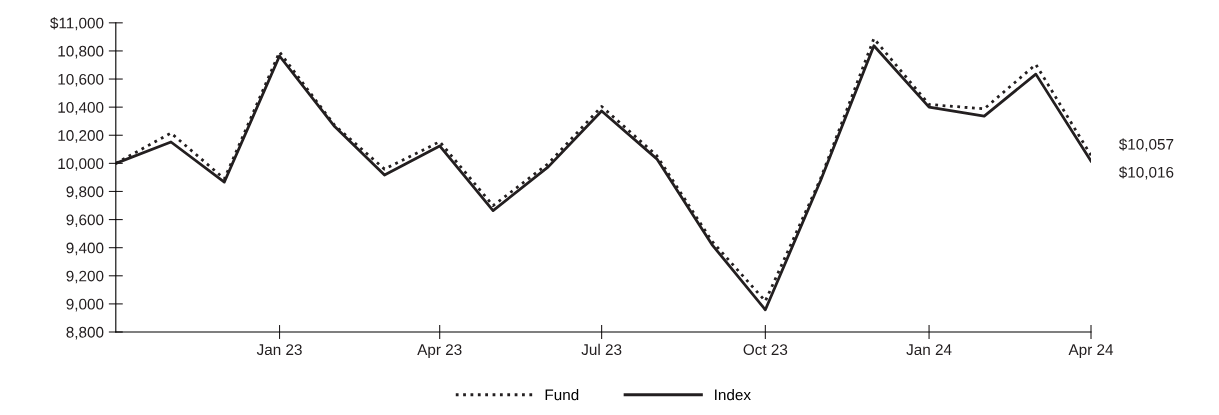 The height and width of the screenshot is (415, 1219). What do you see at coordinates (85, 333) in the screenshot?
I see `y-tick-label: 8,800` at bounding box center [85, 333].